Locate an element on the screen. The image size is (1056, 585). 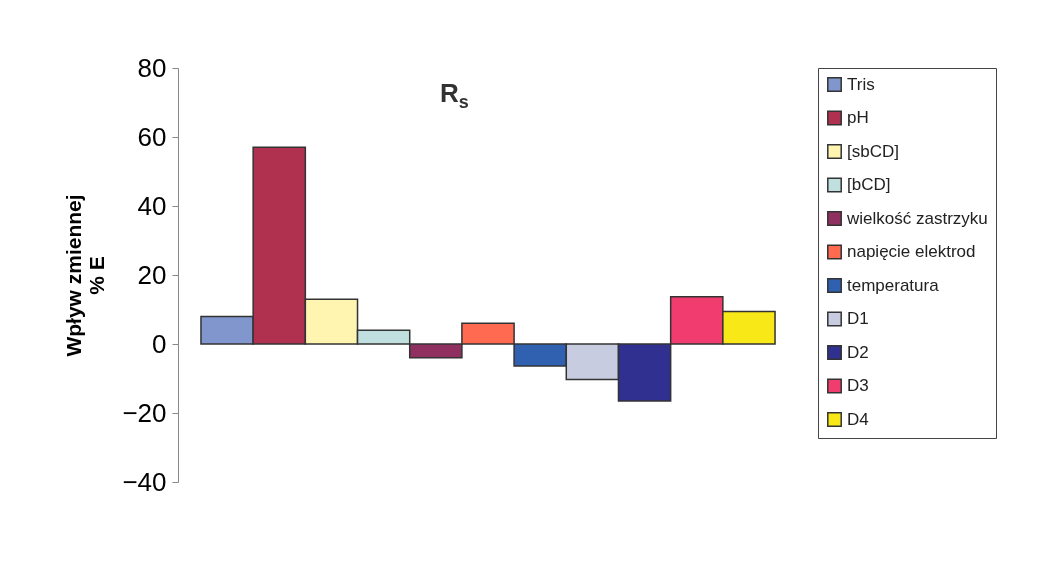
y-tick-label: 0 is located at coordinates (159, 343).